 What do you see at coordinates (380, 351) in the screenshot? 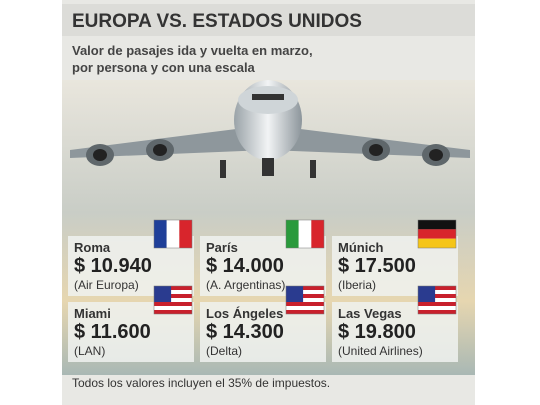
I see `airline: (United Airlines)` at bounding box center [380, 351].